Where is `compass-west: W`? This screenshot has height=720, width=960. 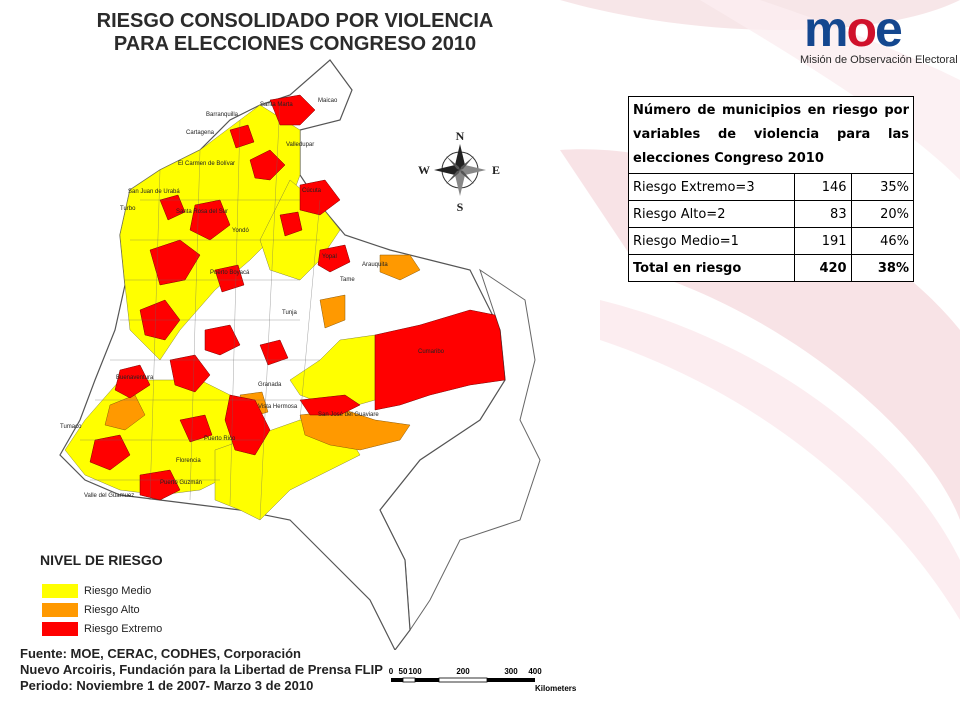 compass-west: W is located at coordinates (424, 170).